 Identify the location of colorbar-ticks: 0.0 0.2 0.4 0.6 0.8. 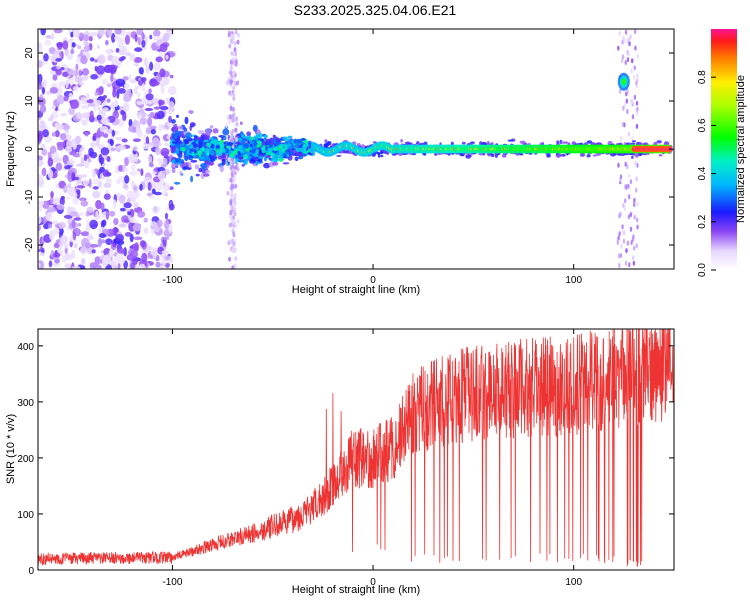
(706, 173).